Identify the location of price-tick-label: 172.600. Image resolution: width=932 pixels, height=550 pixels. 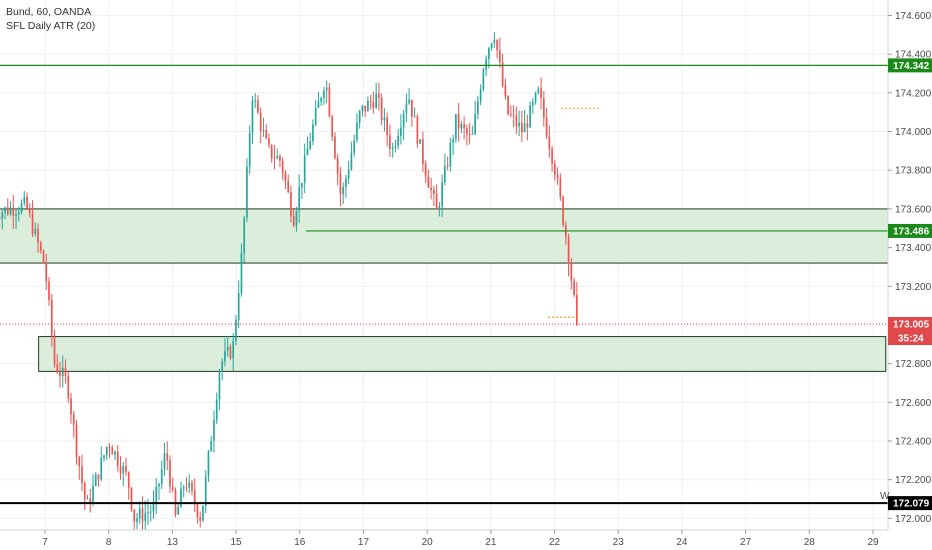
(913, 403).